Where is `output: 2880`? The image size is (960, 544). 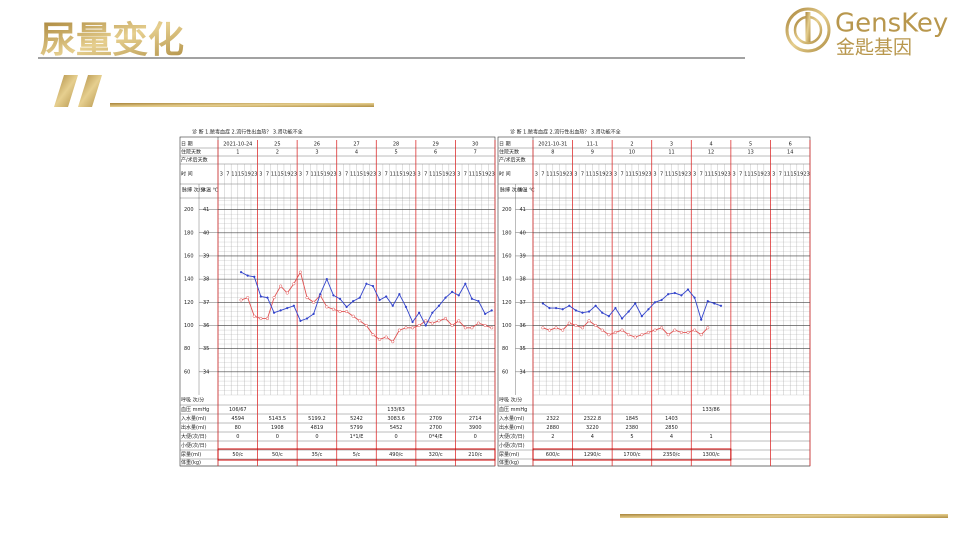 output: 2880 is located at coordinates (552, 428).